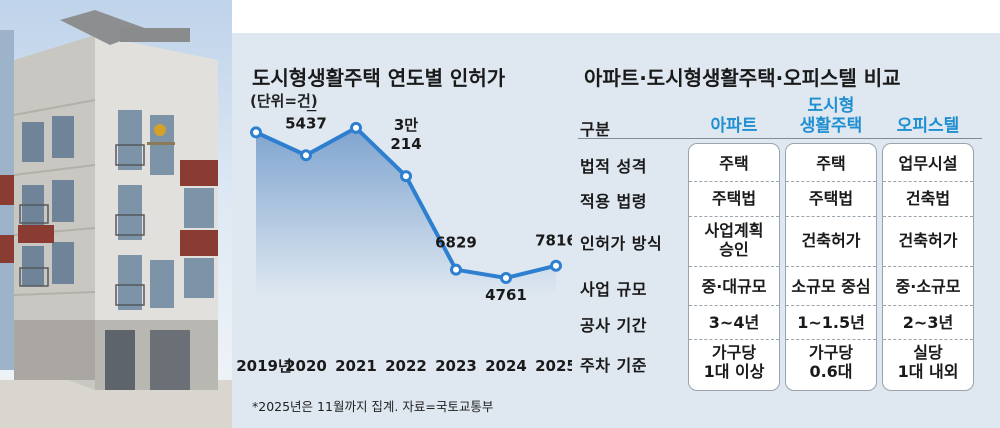 The width and height of the screenshot is (1000, 428). I want to click on cell-line: 소규모 중심, so click(831, 286).